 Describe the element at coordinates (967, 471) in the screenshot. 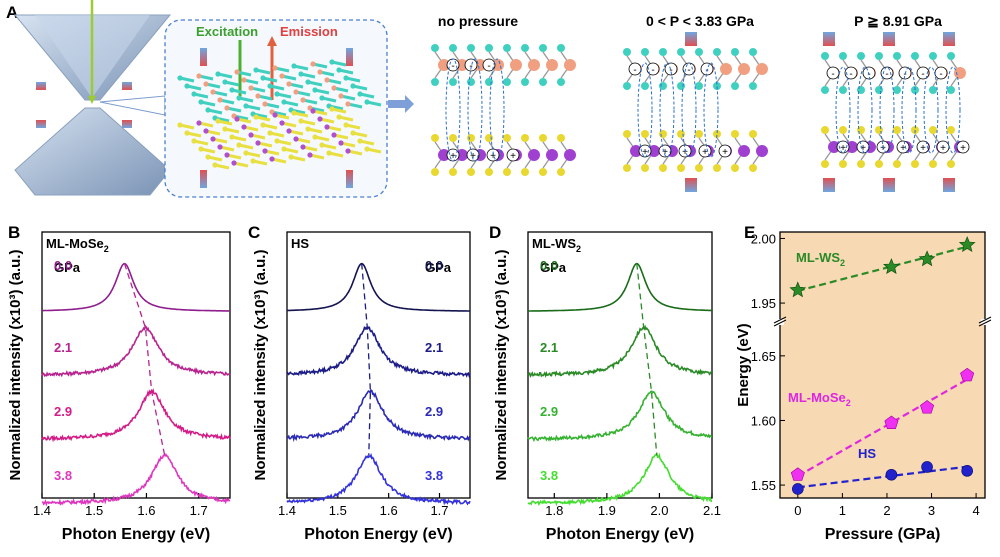

I see `data-point-circle` at that location.